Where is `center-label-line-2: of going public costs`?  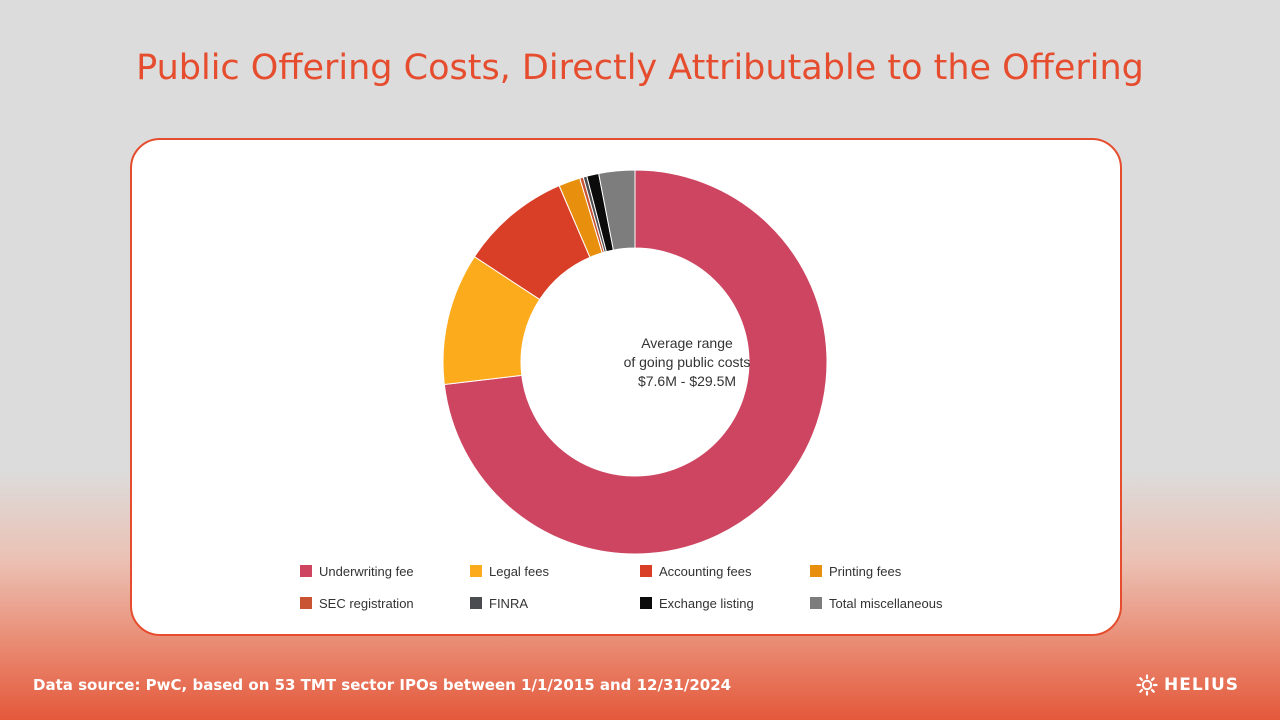
center-label-line-2: of going public costs is located at coordinates (687, 362).